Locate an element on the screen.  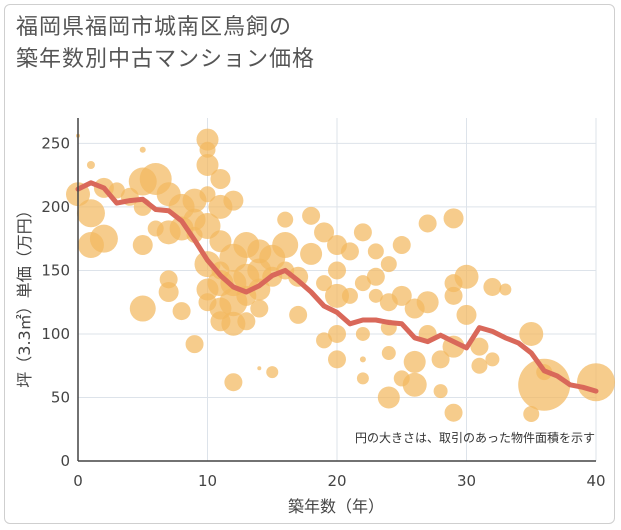
y-tick-label: 250 is located at coordinates (55, 143).